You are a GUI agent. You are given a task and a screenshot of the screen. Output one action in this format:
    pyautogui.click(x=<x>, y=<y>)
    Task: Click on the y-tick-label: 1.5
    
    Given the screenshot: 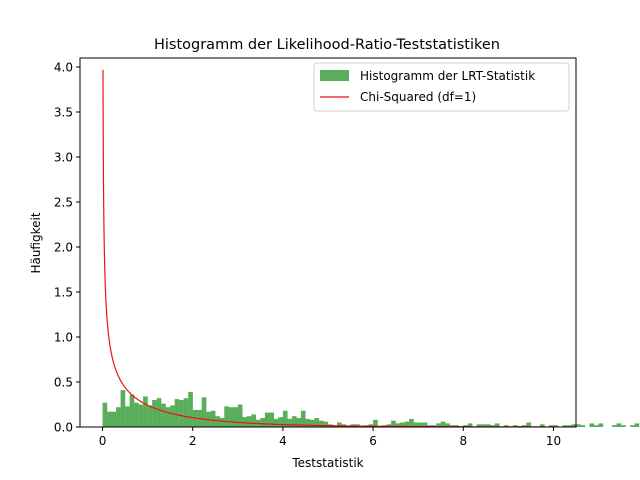 What is the action you would take?
    pyautogui.click(x=63, y=293)
    